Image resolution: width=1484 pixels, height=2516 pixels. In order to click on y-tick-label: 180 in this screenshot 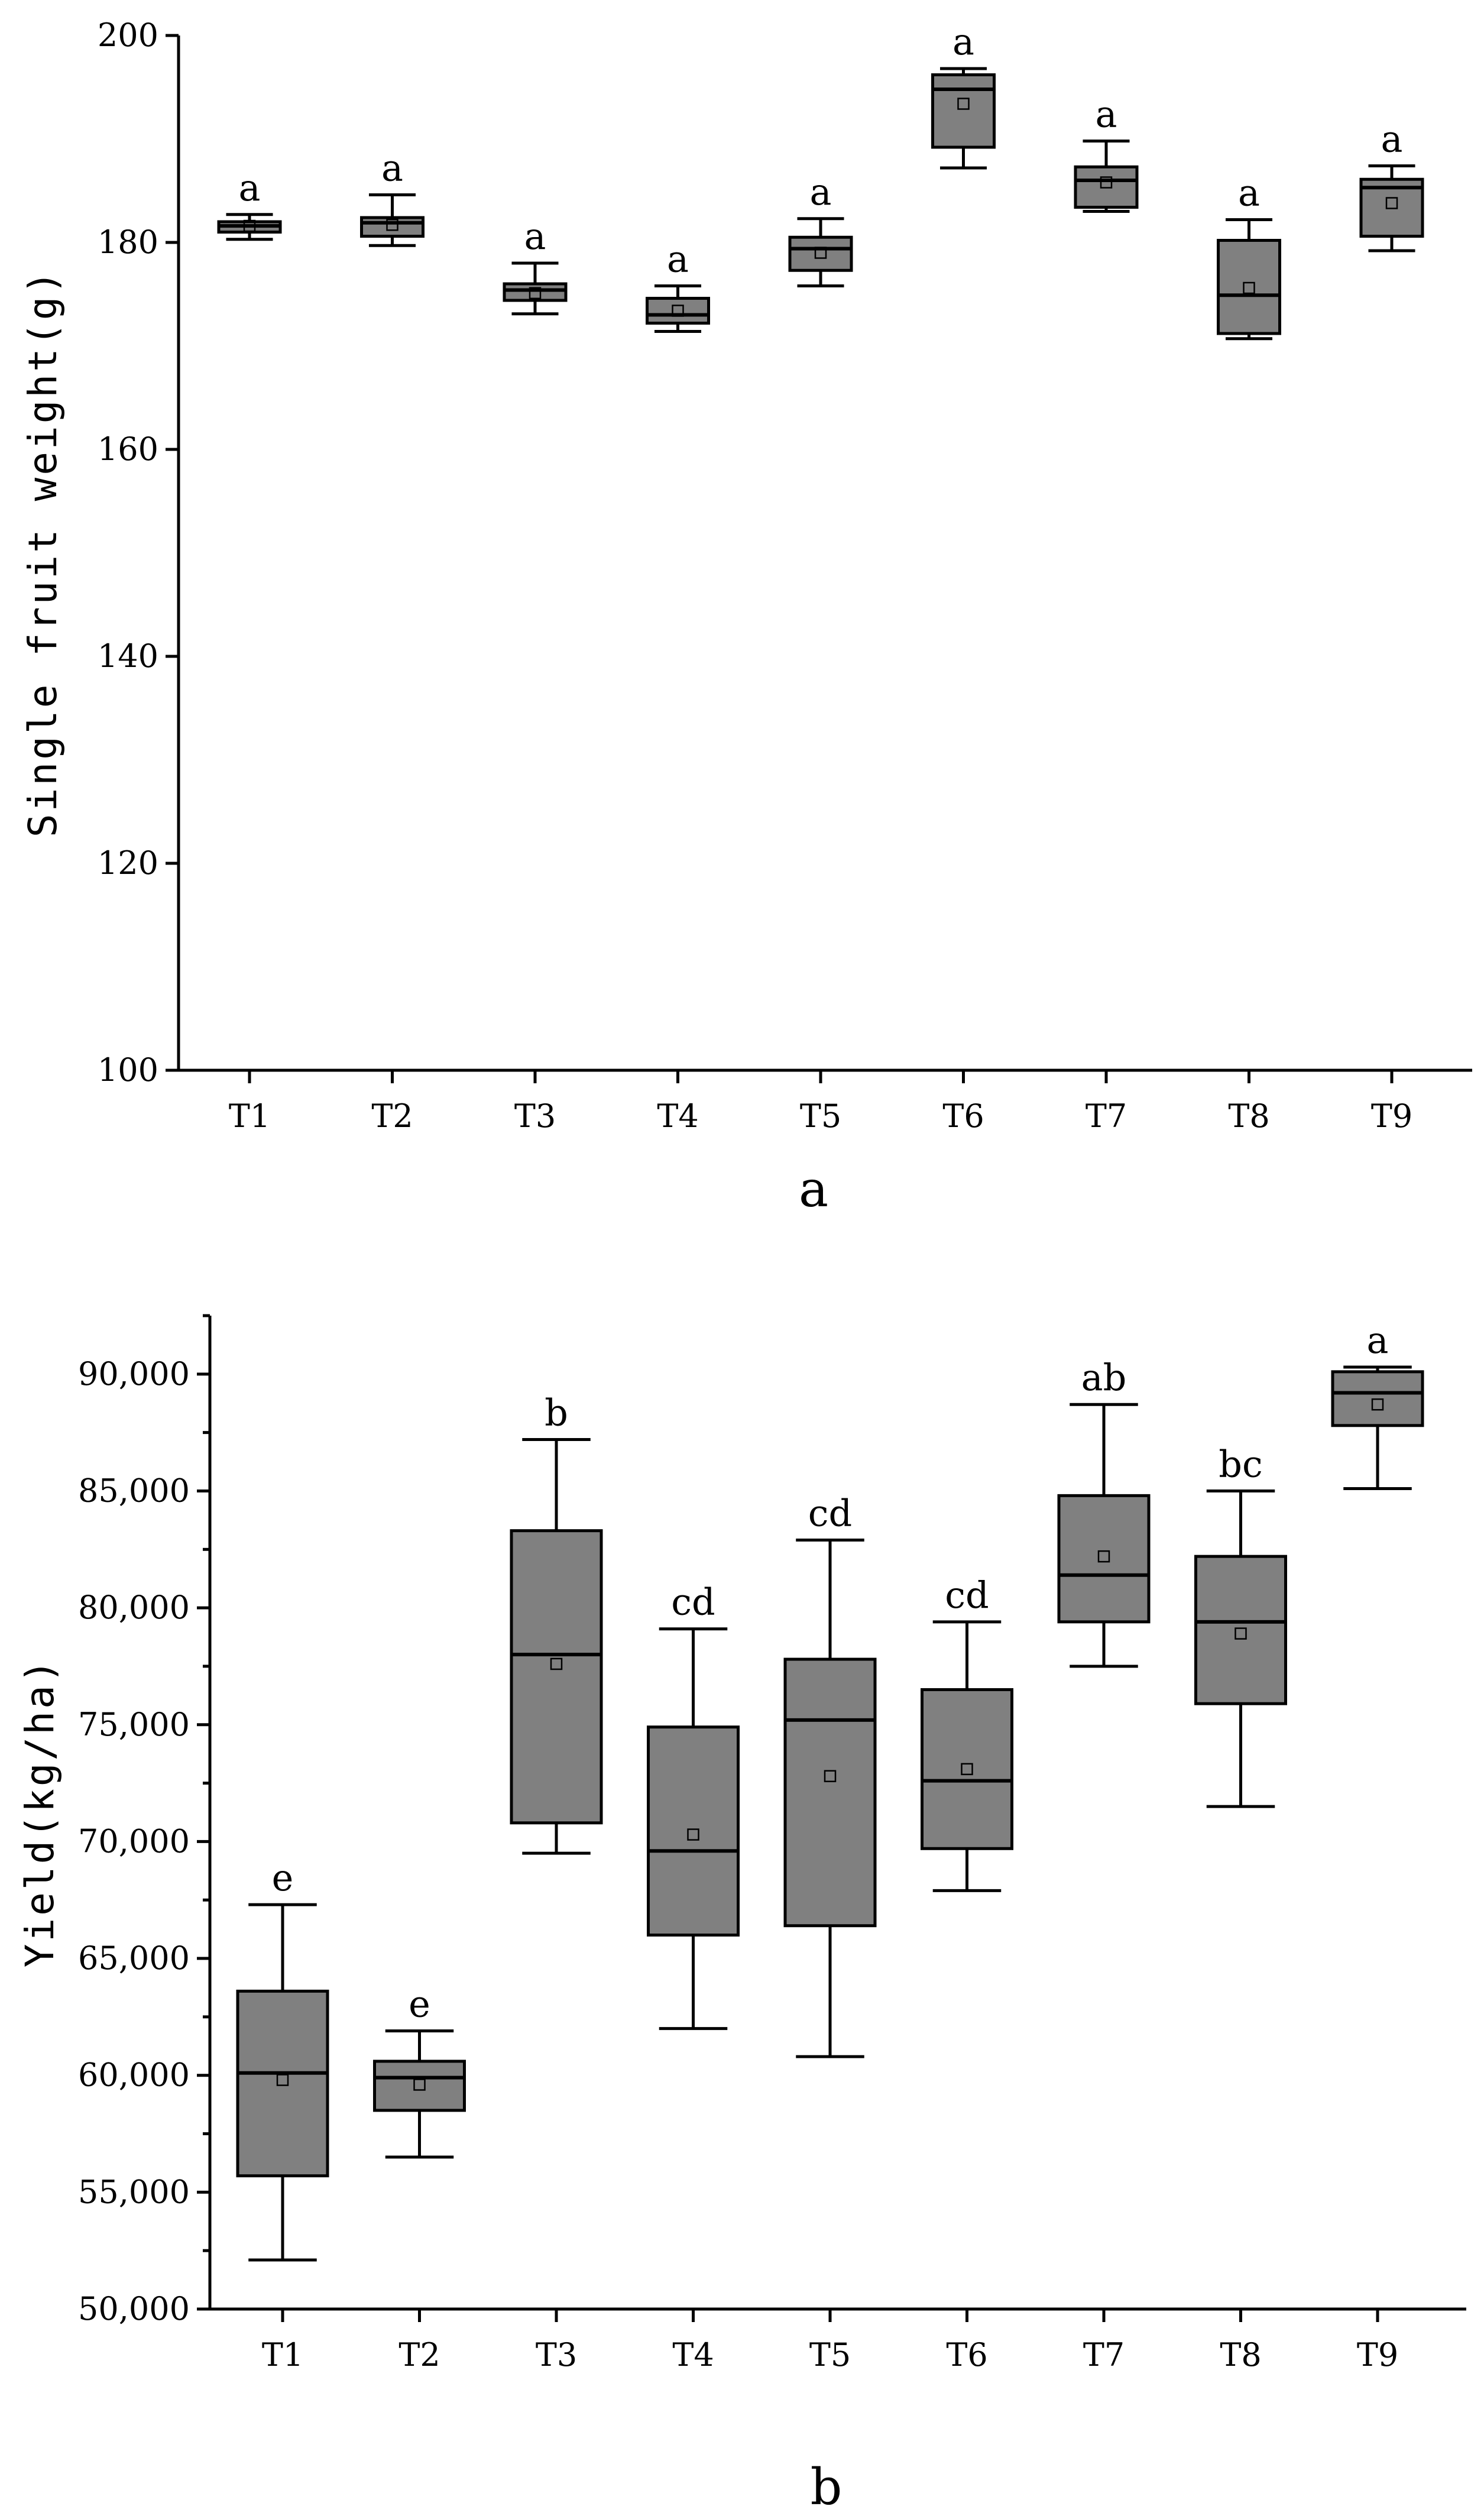, I will do `click(128, 243)`.